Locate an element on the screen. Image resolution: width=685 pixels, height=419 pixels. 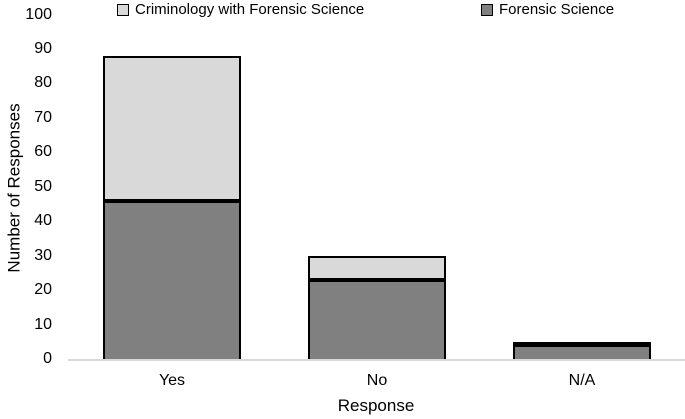
y-tick-label-60: 60 is located at coordinates (43, 152).